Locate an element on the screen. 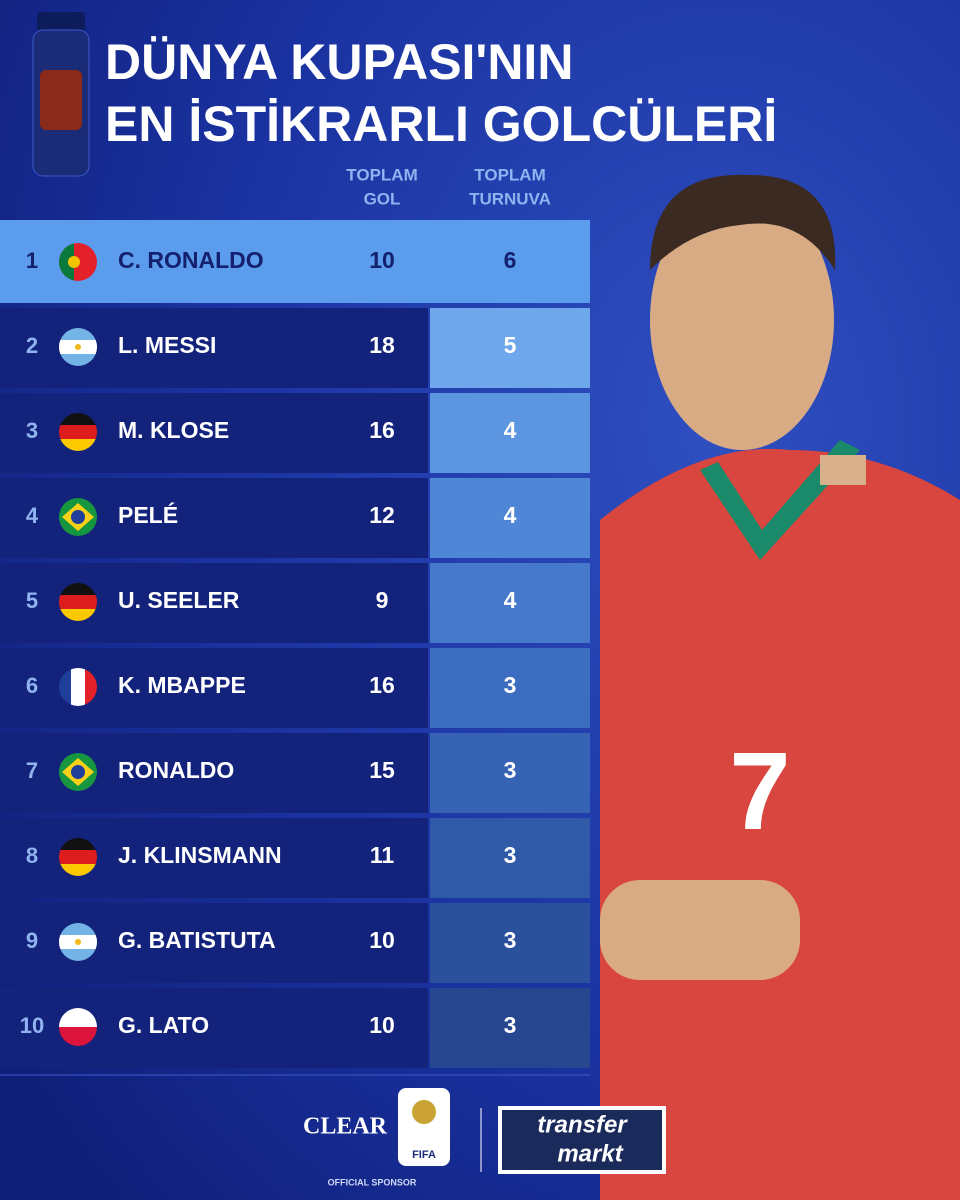  player-name: K. MBAPPE is located at coordinates (182, 685).